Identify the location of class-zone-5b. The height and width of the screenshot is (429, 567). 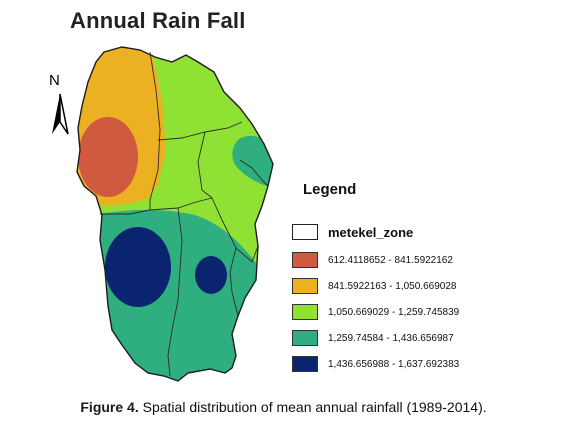
(211, 275).